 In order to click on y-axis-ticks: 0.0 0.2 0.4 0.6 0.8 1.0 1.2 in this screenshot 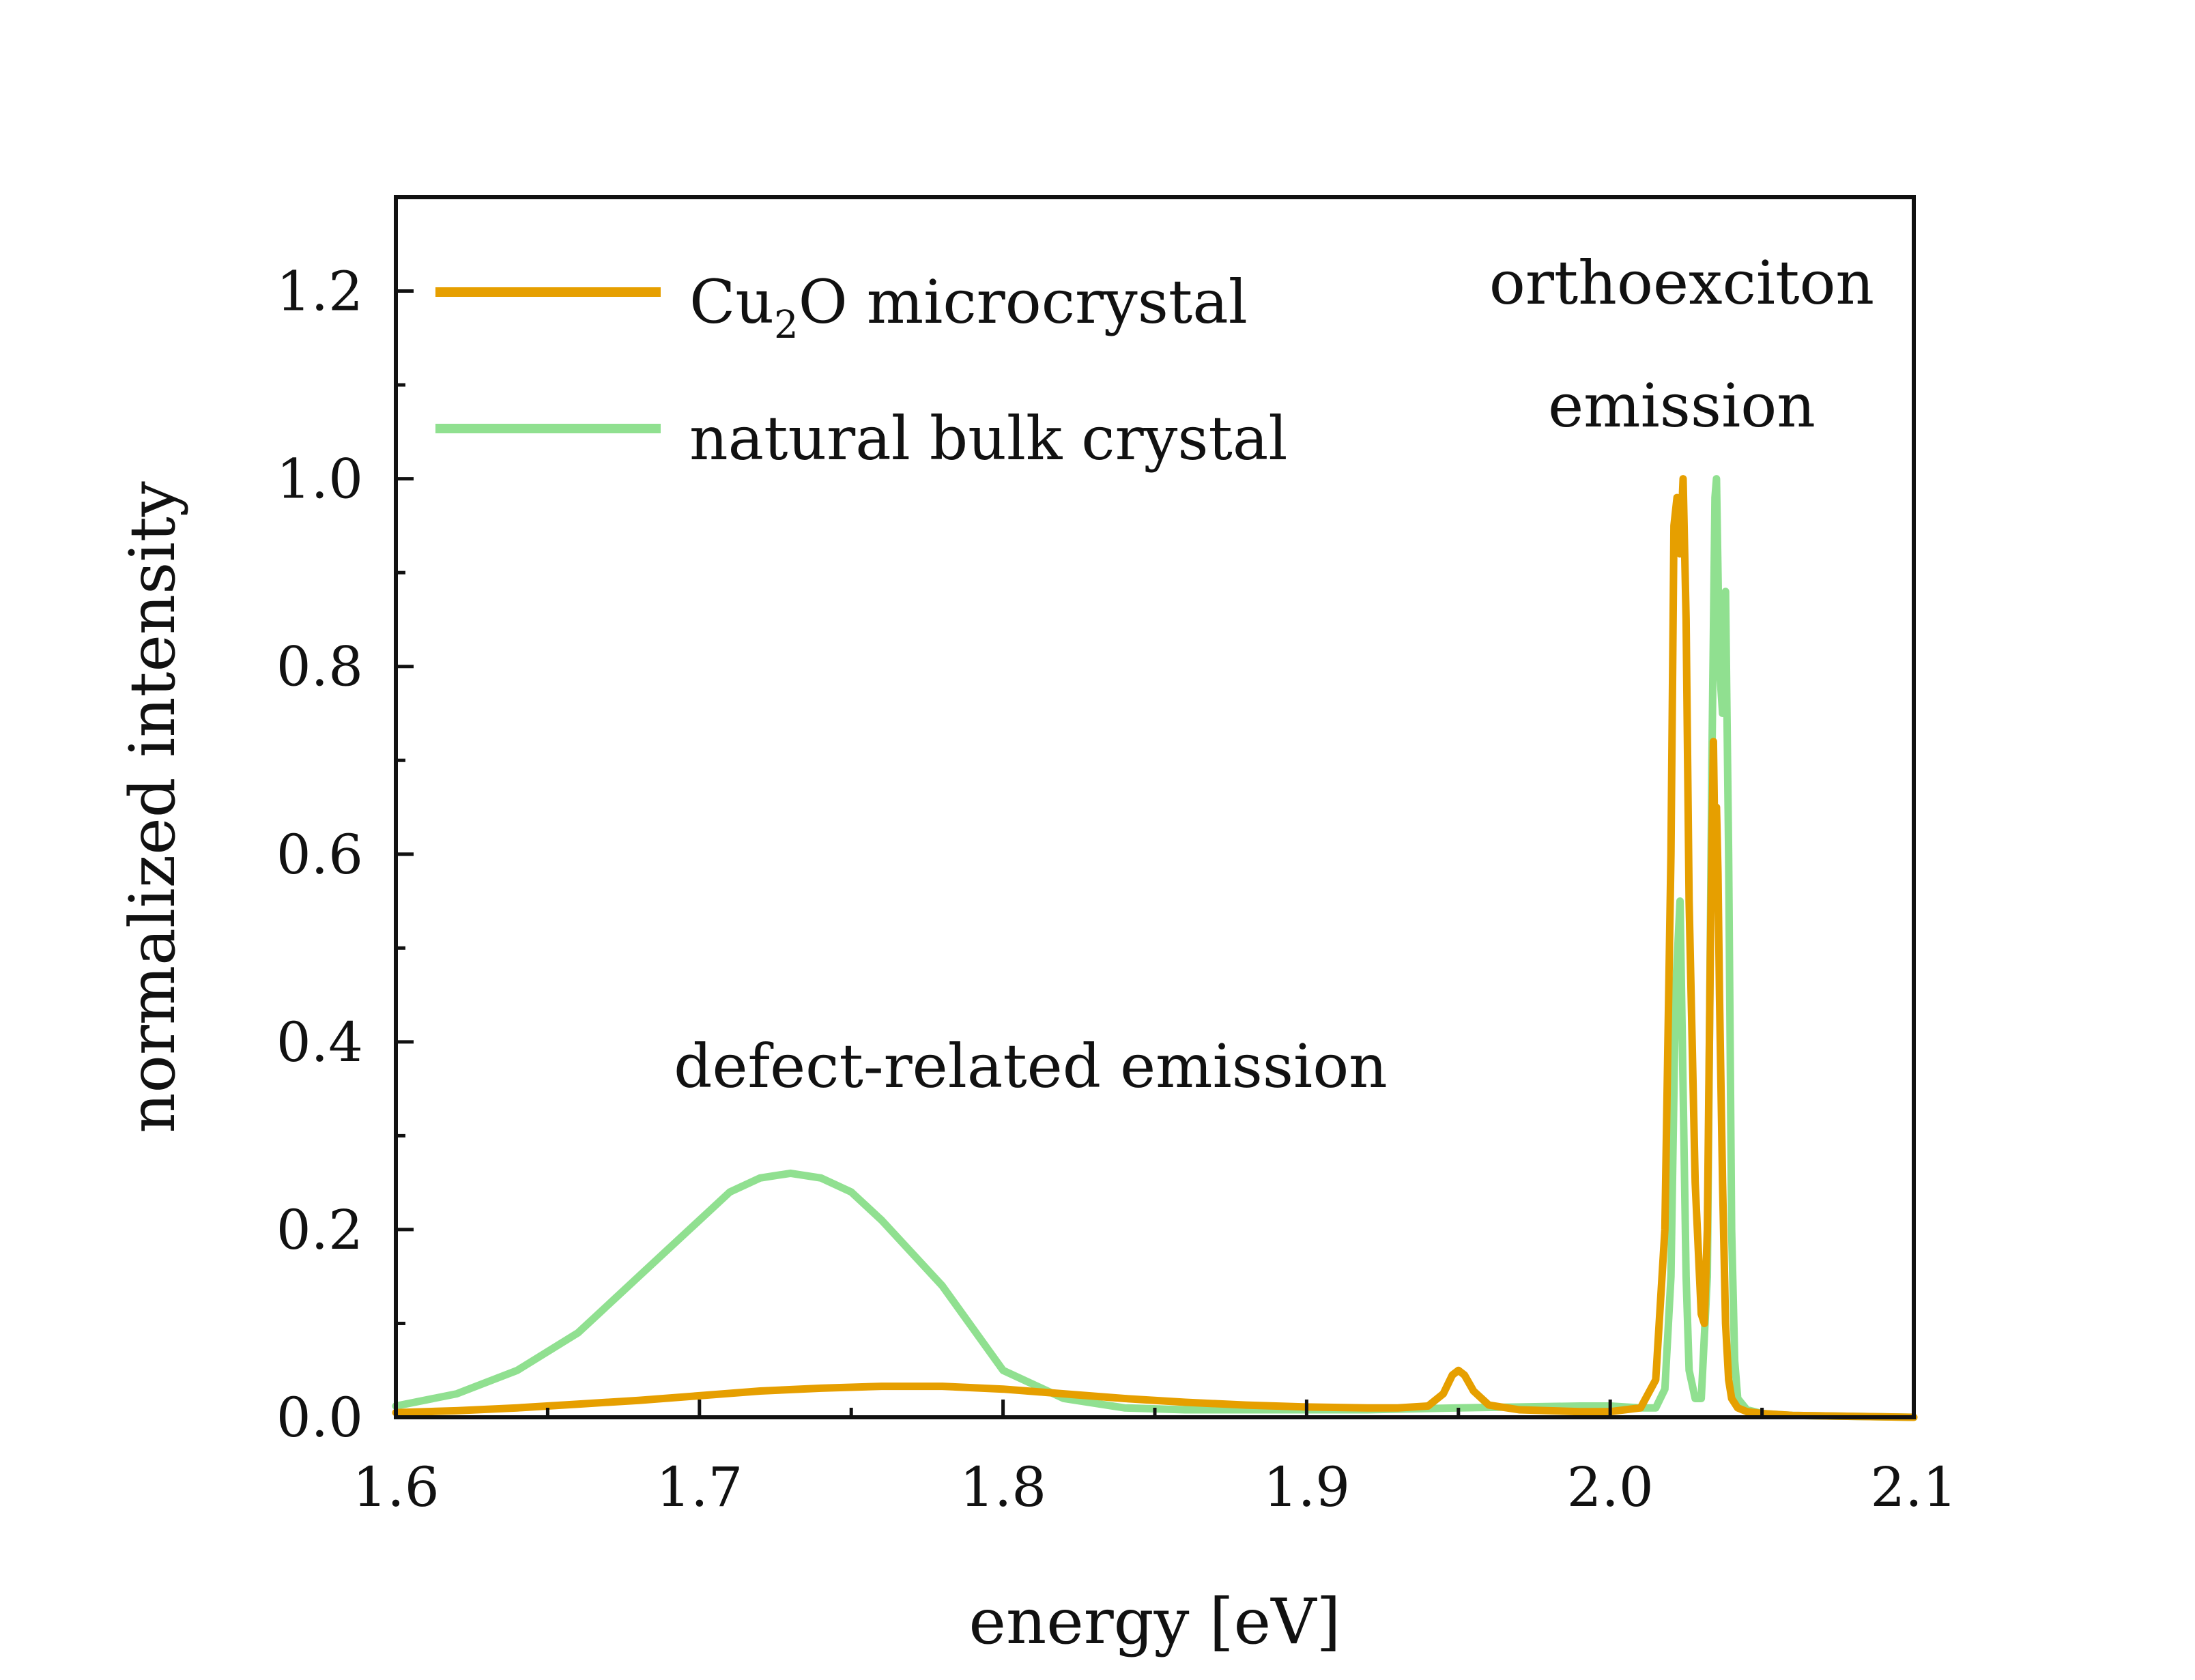, I will do `click(345, 855)`.